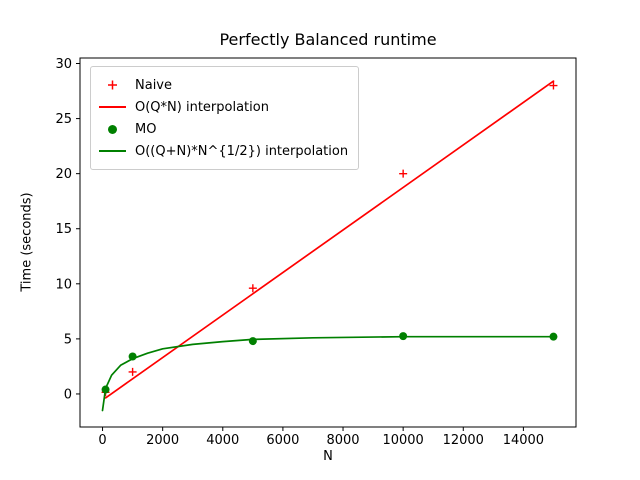  I want to click on dot-marker-icon, so click(112, 129).